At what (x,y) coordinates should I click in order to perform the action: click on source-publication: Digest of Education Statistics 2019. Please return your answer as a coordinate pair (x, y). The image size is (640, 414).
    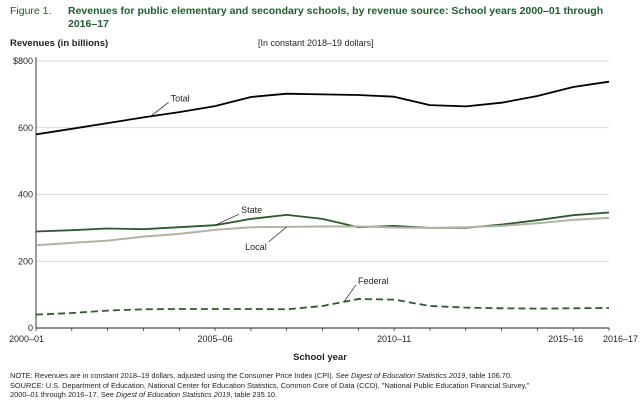
    Looking at the image, I should click on (173, 395).